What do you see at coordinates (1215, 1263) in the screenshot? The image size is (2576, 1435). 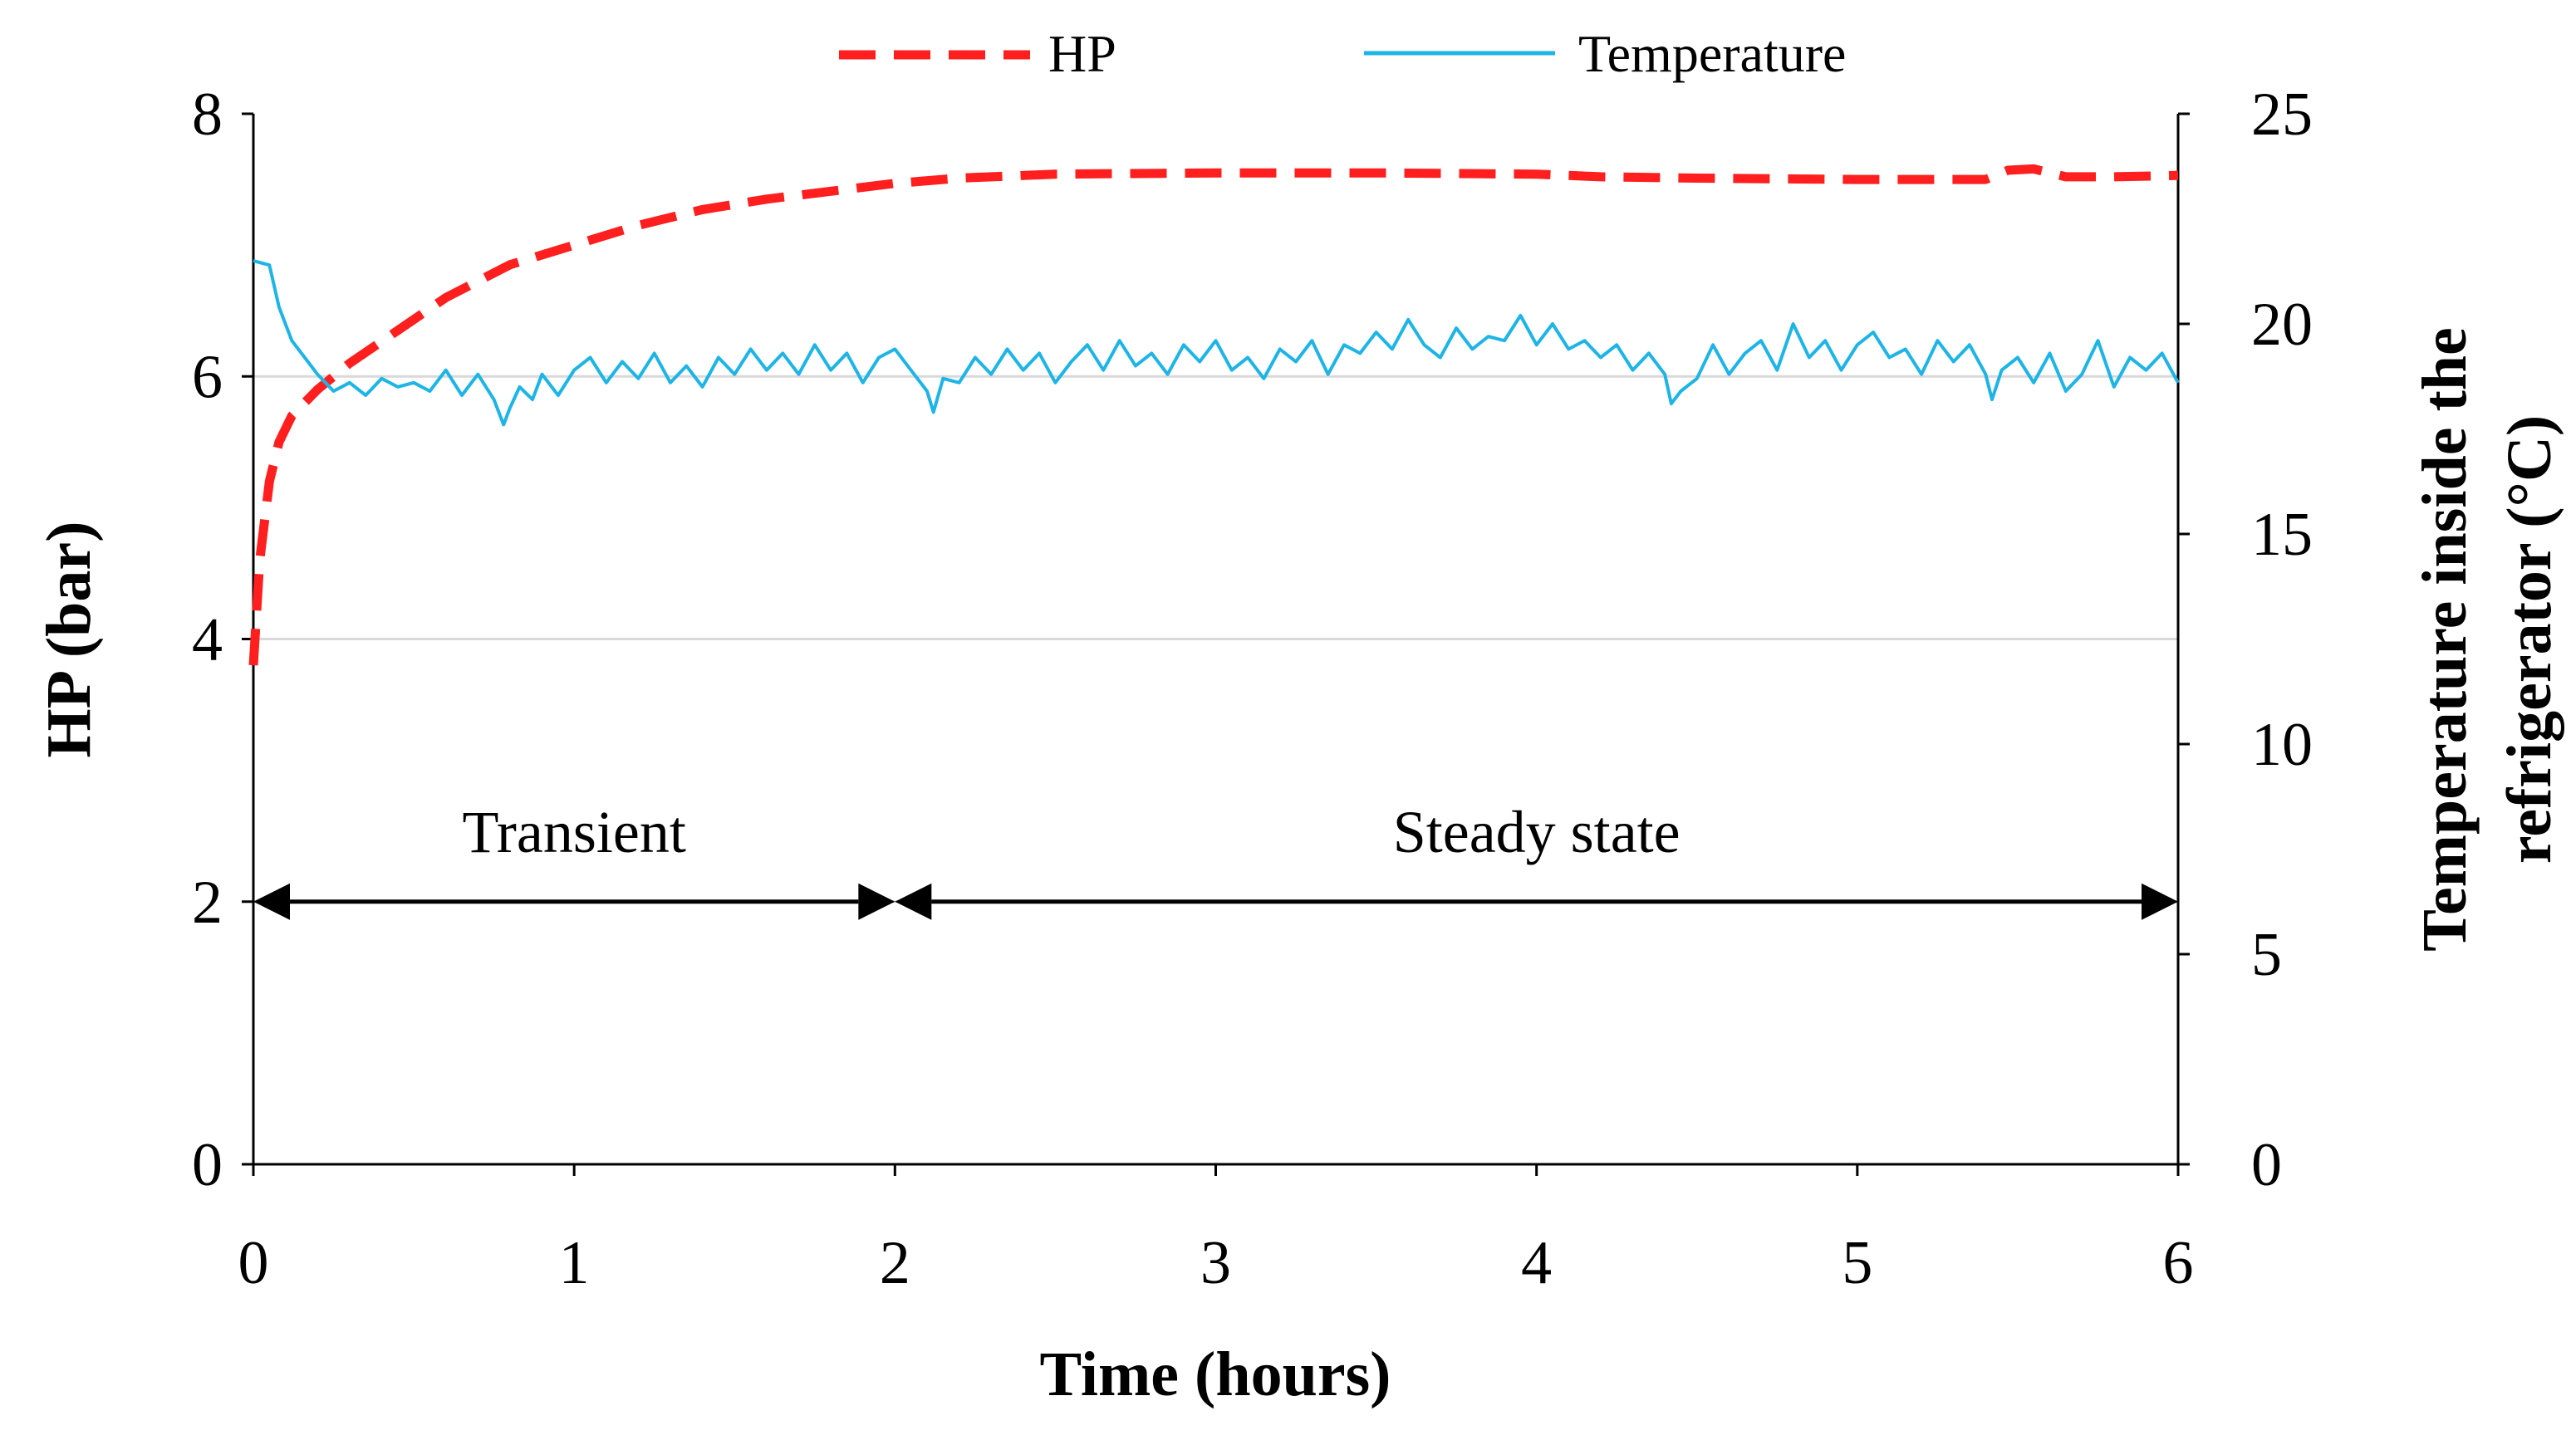 I see `x-tick-label: 3` at bounding box center [1215, 1263].